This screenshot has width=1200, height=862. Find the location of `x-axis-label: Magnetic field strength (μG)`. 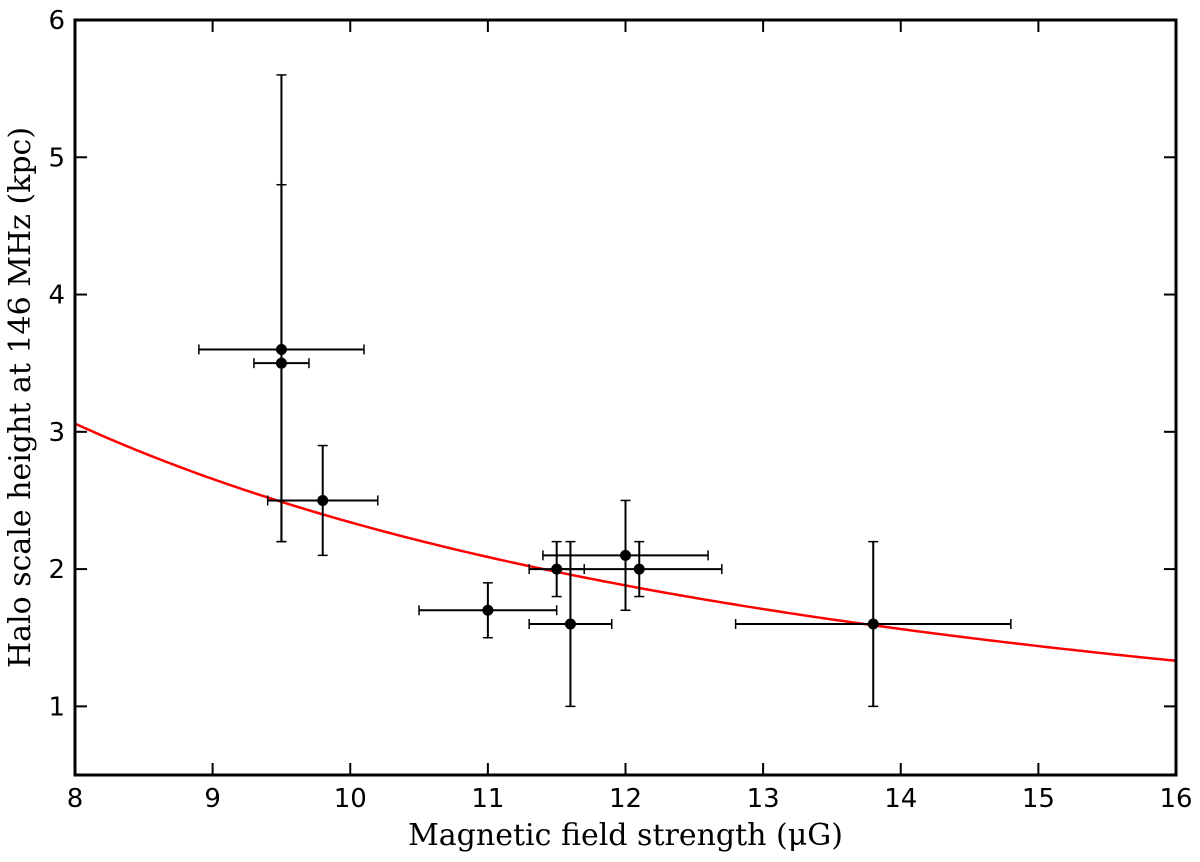

x-axis-label: Magnetic field strength (μG) is located at coordinates (625, 835).